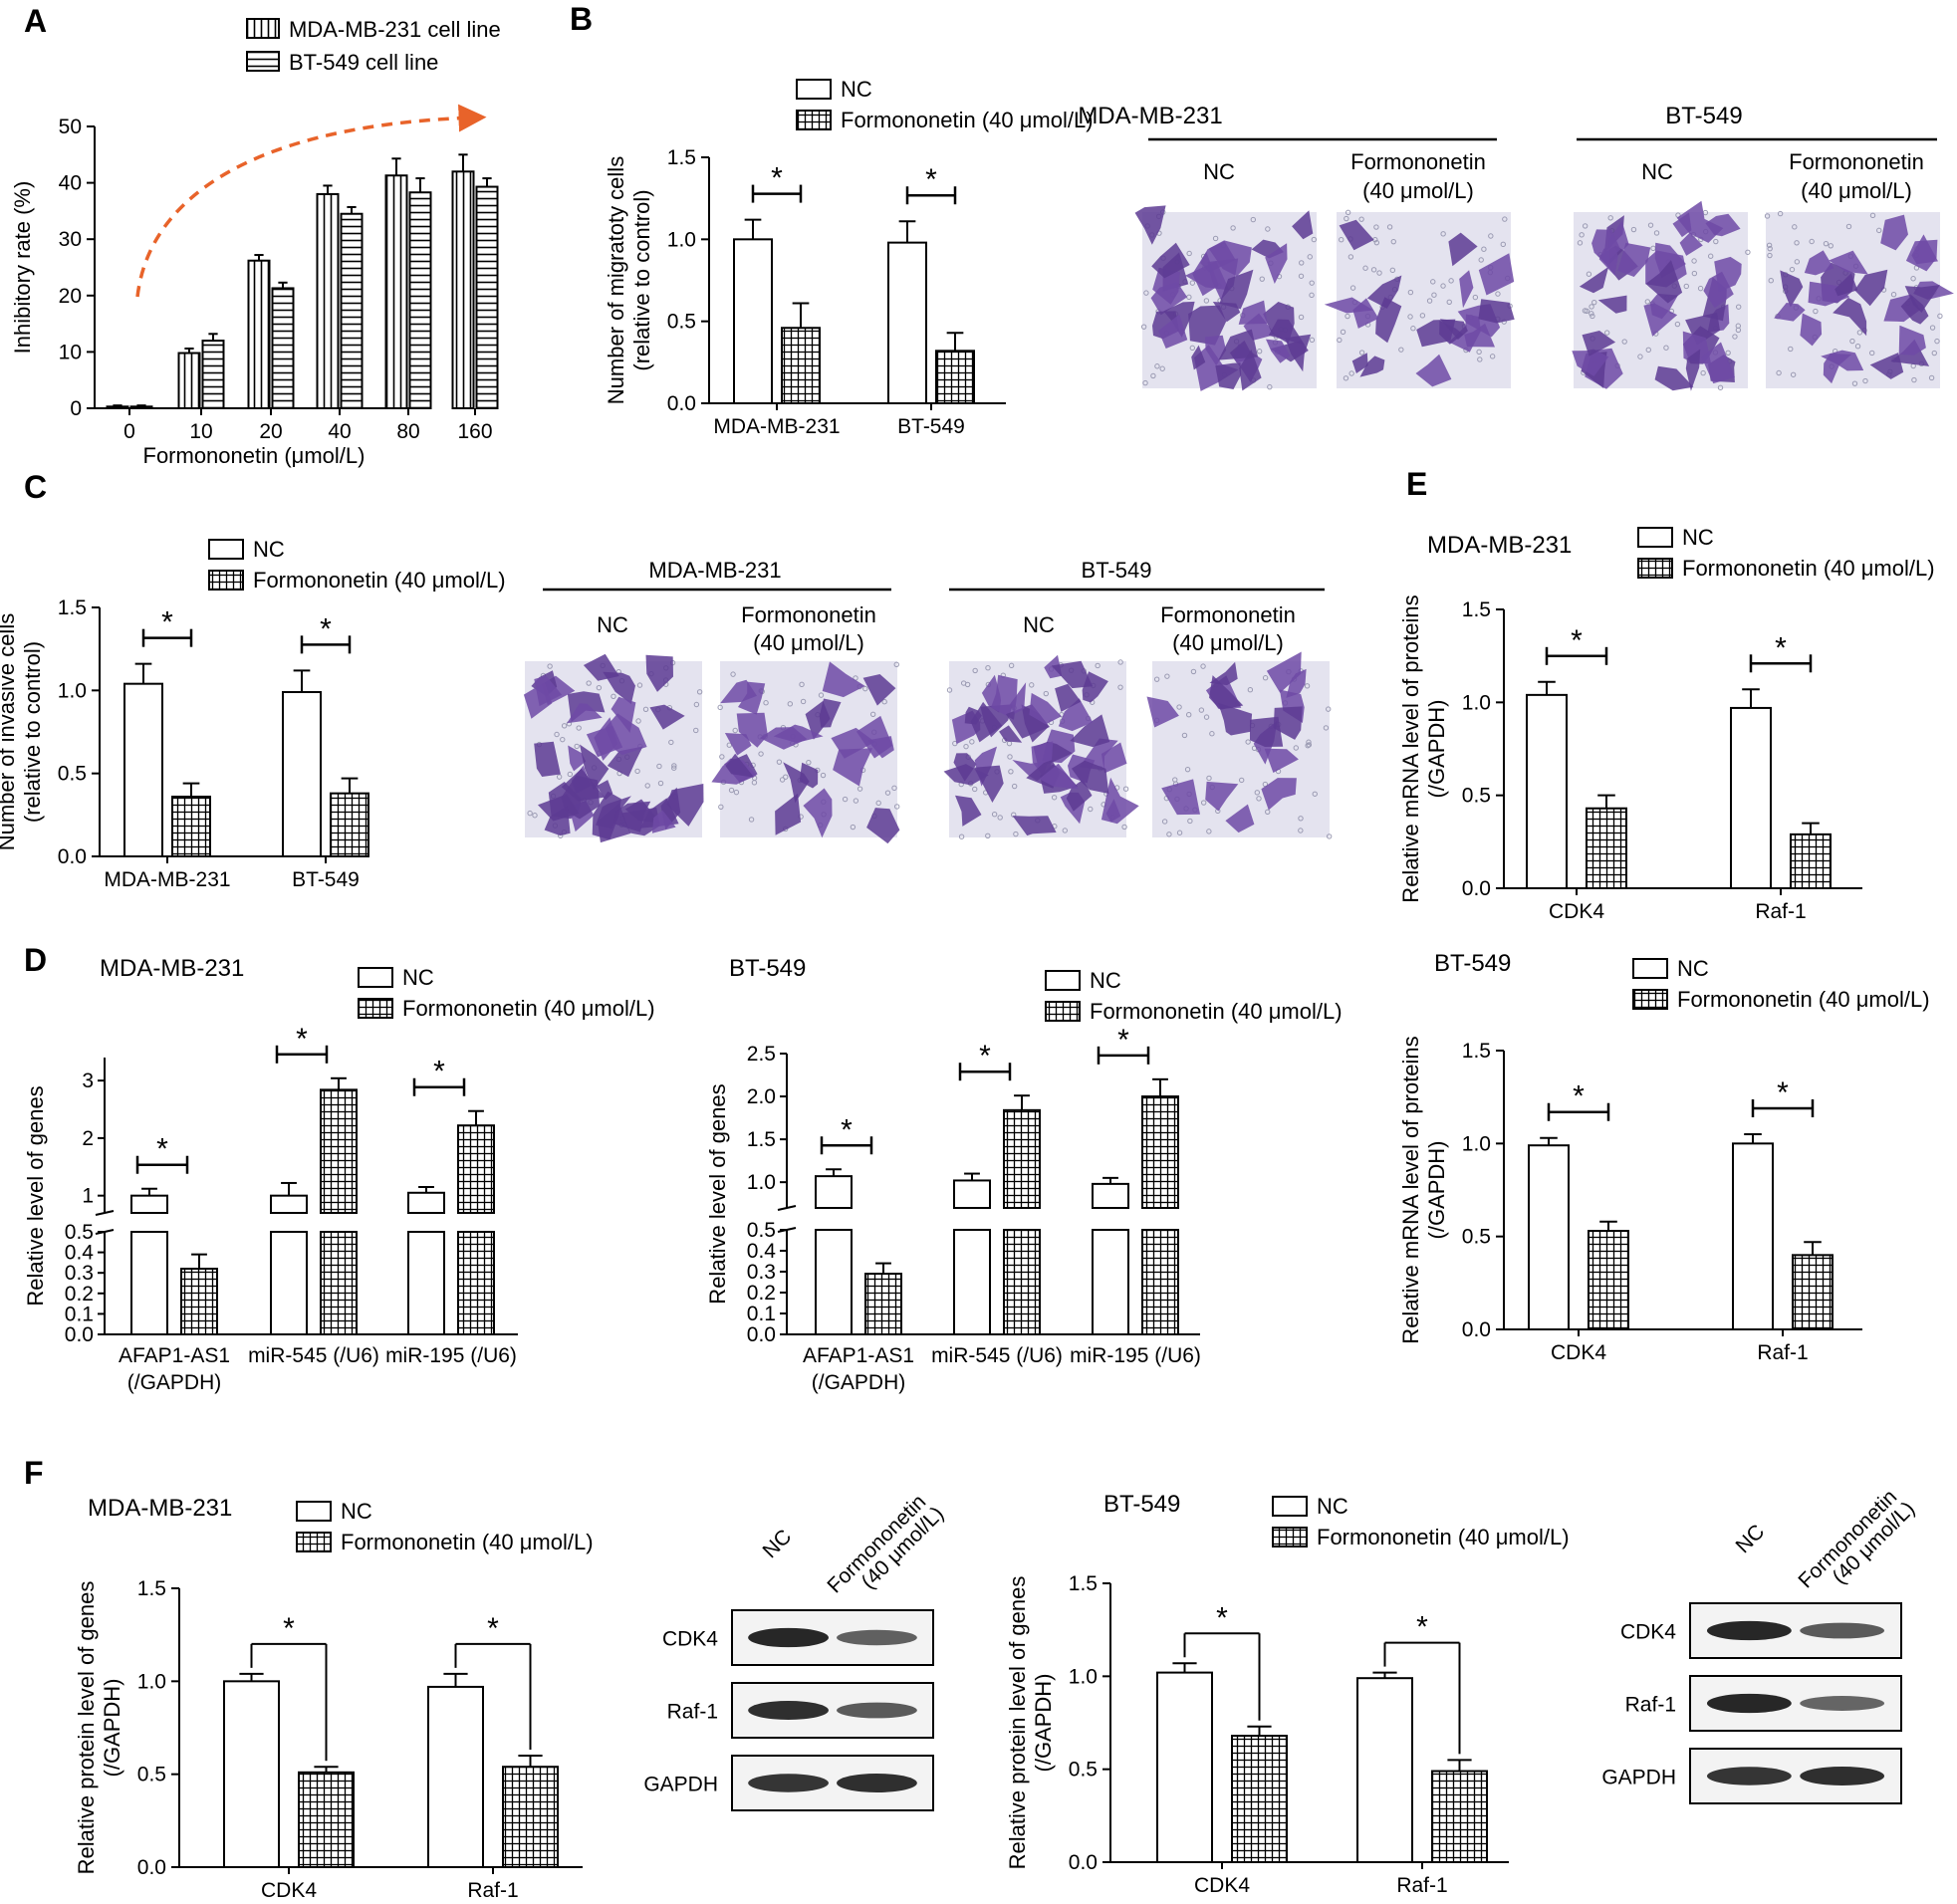  Describe the element at coordinates (270, 432) in the screenshot. I see `x-tick-label: 20` at that location.